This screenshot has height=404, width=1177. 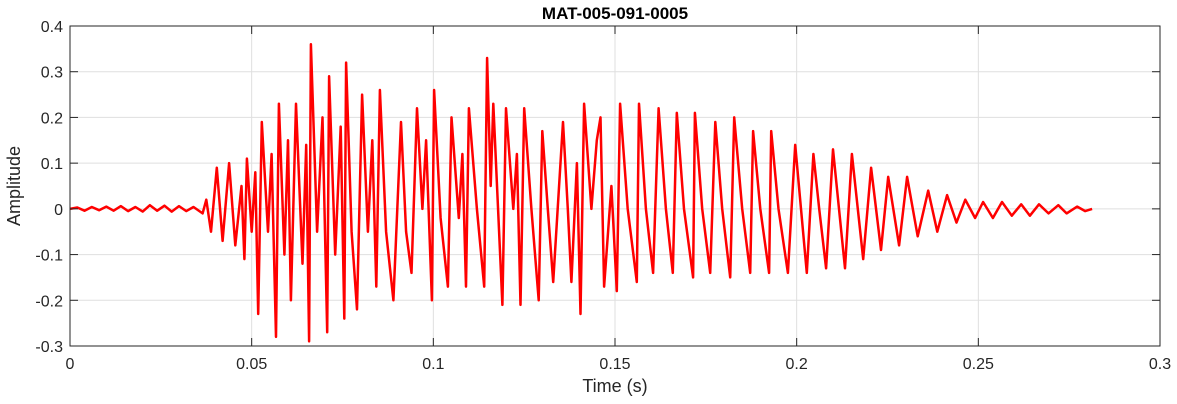 What do you see at coordinates (52, 118) in the screenshot?
I see `y-tick-label: 0.2` at bounding box center [52, 118].